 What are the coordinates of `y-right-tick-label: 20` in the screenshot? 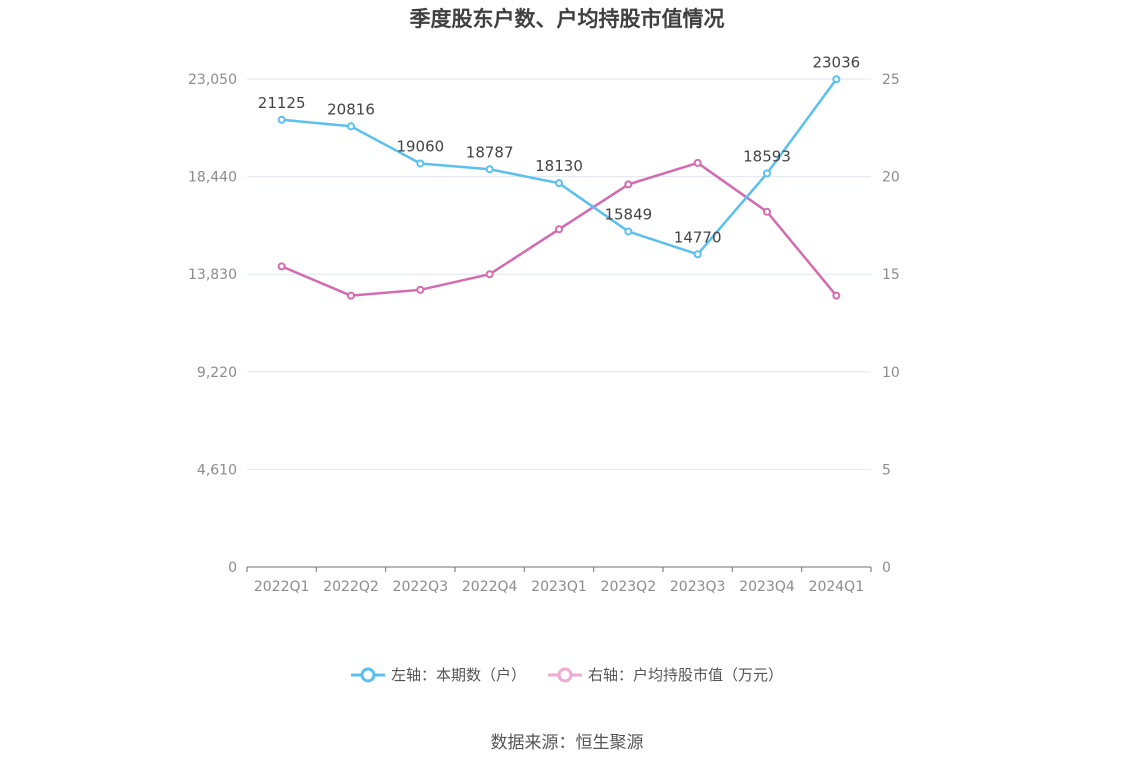 It's located at (891, 178).